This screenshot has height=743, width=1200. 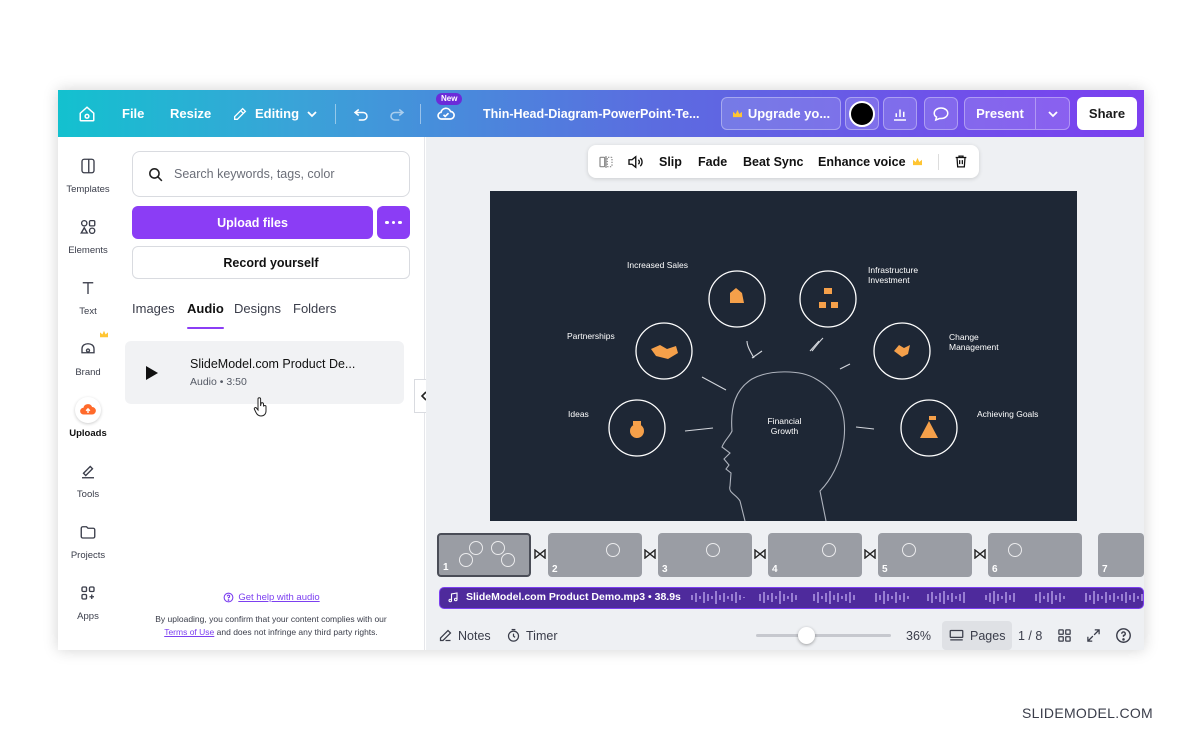 I want to click on page-thumbnail: 6, so click(x=1035, y=555).